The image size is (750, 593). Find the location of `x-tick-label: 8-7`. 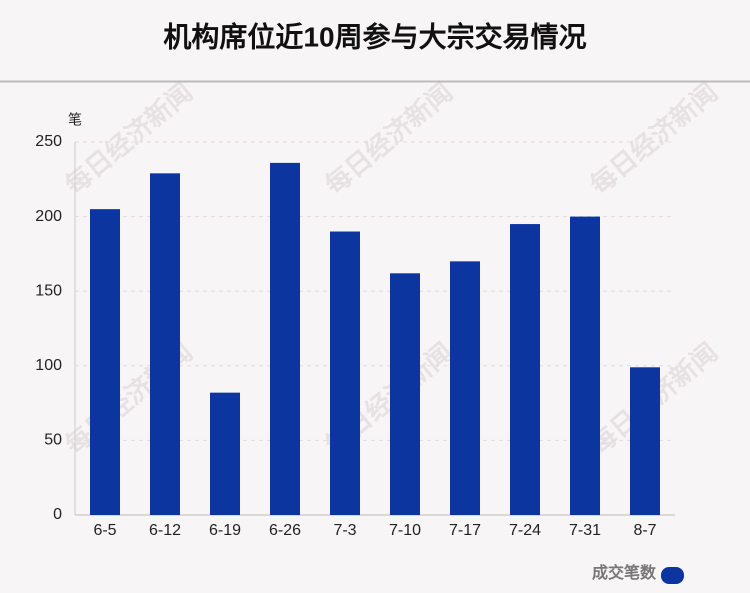

x-tick-label: 8-7 is located at coordinates (644, 530).